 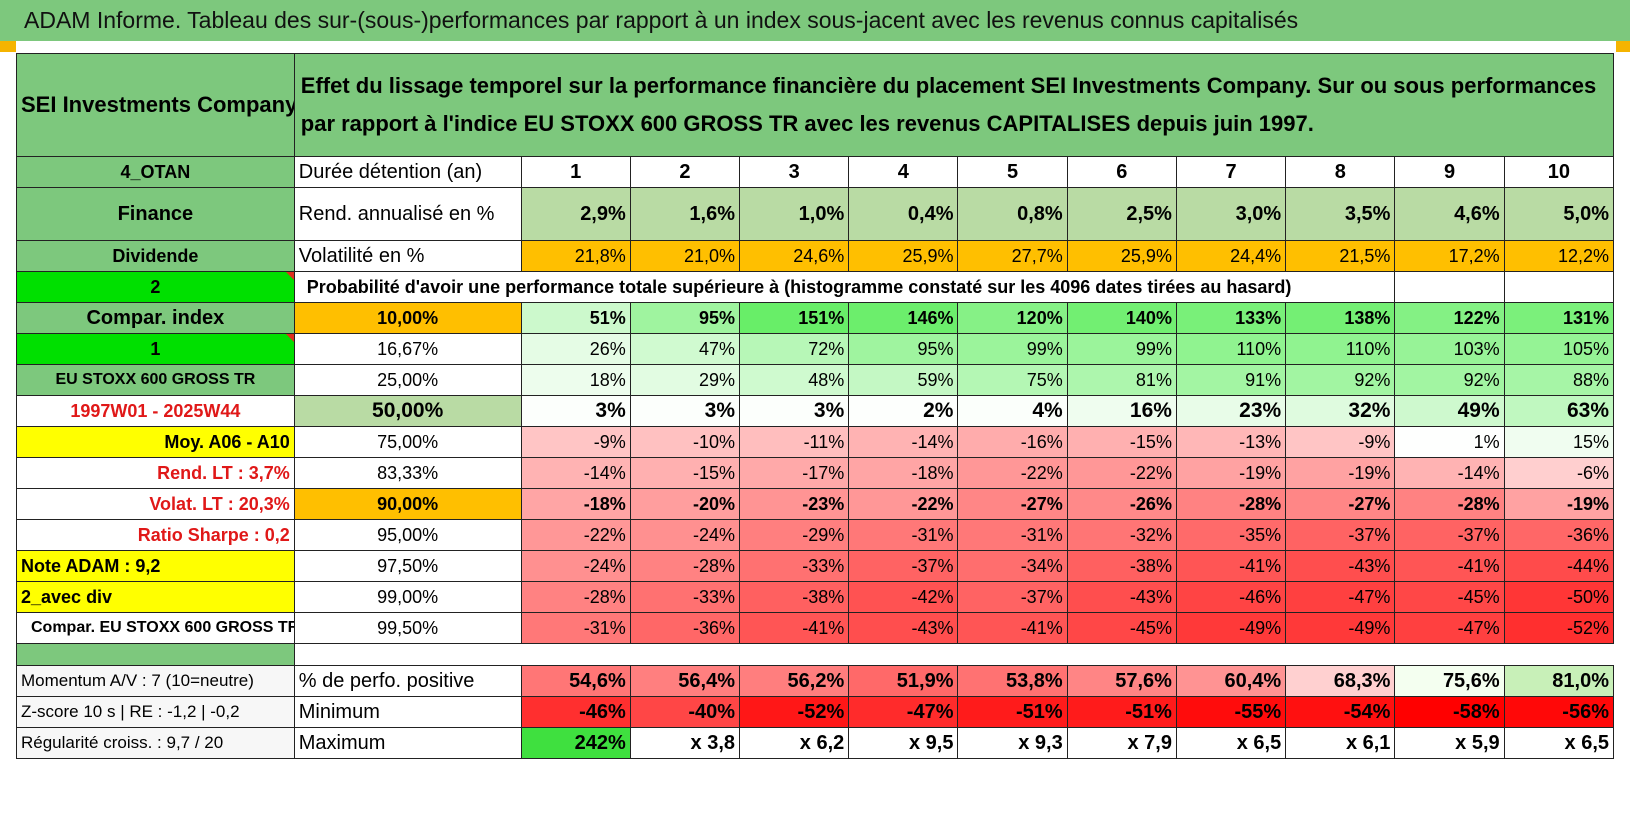 I want to click on quantile-cell: 1%, so click(x=1449, y=442).